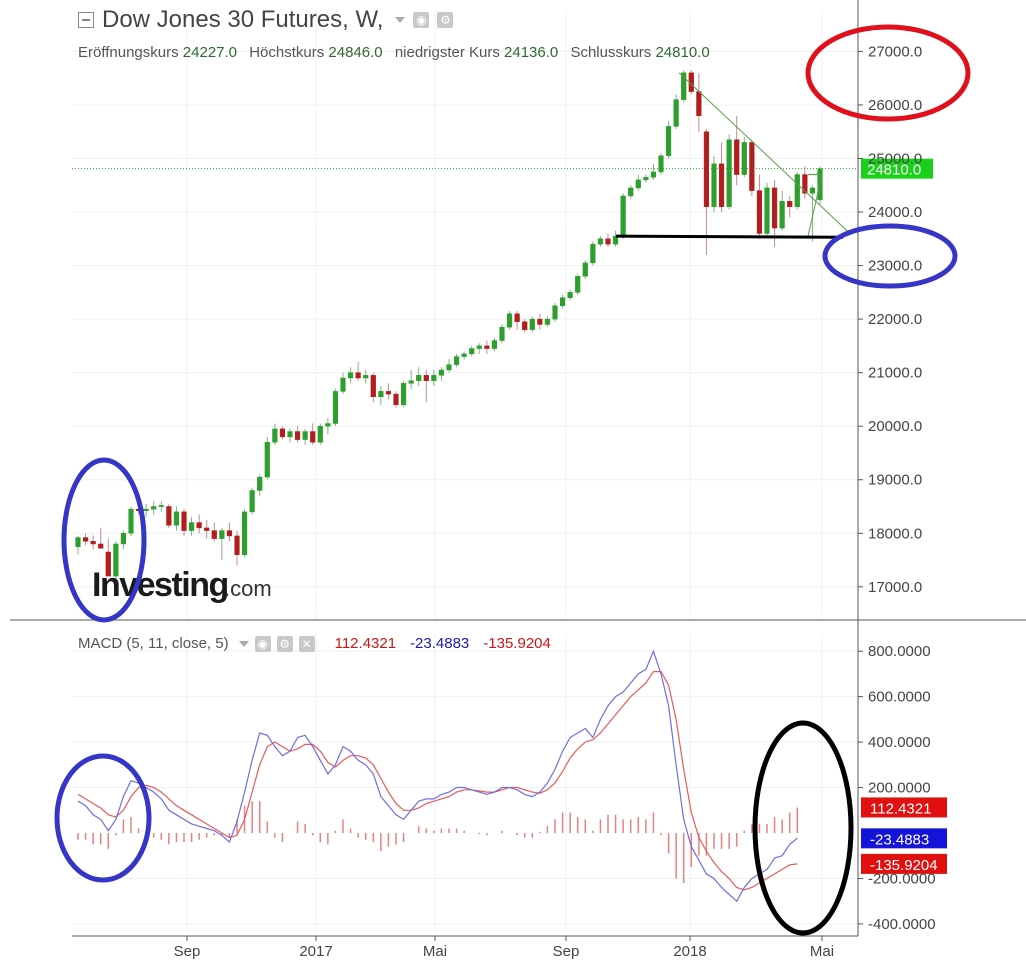 This screenshot has width=1026, height=966. I want to click on annotation-ellipse-blue-right, so click(890, 256).